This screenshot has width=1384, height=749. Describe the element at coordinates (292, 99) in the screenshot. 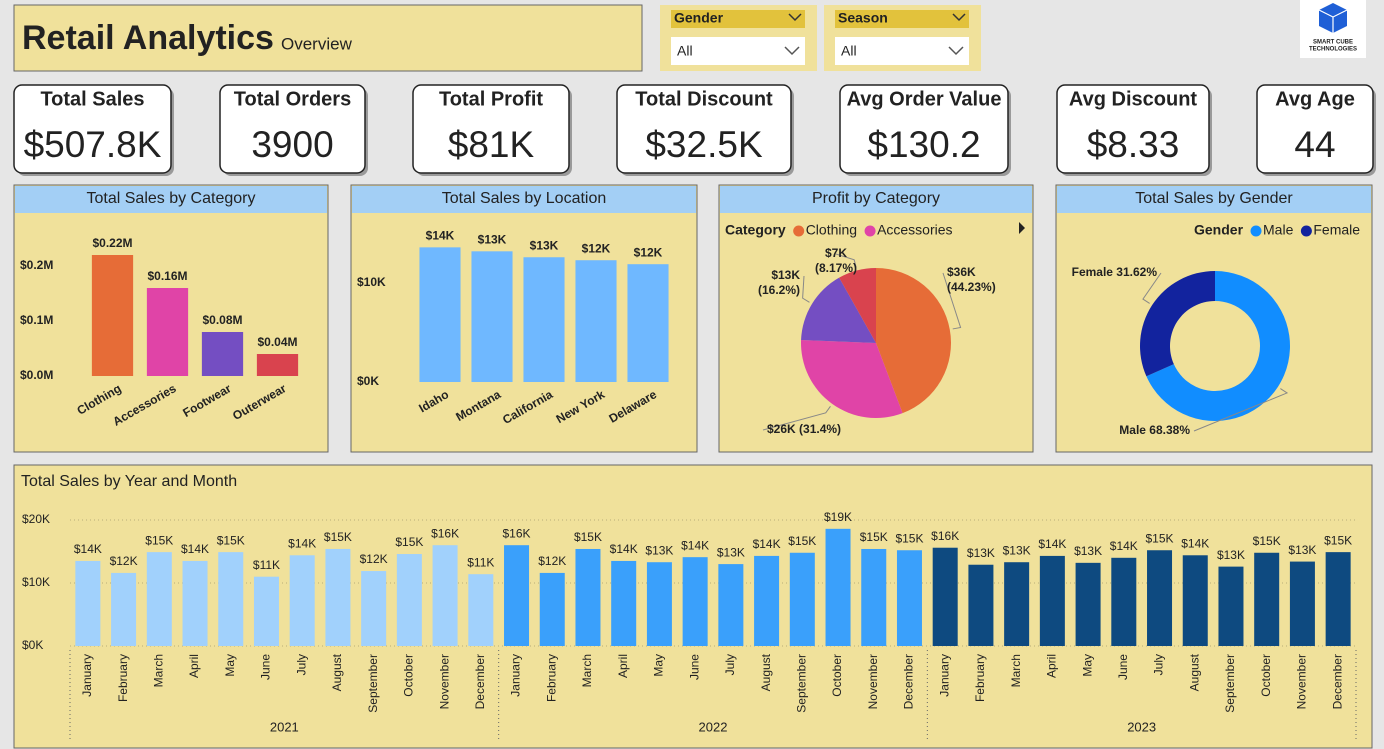

I see `kpi-label: Total Orders` at that location.